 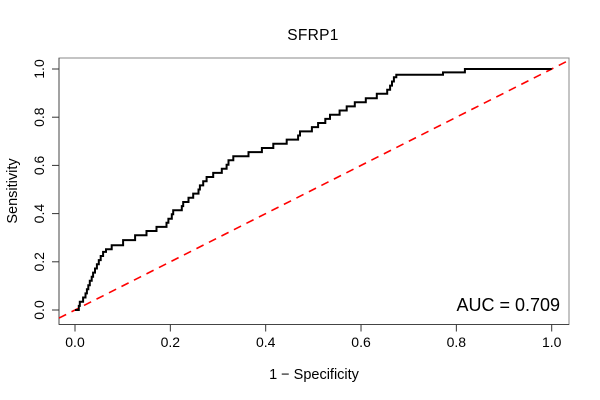 I want to click on x-tick-label: 0.0, so click(x=75, y=342).